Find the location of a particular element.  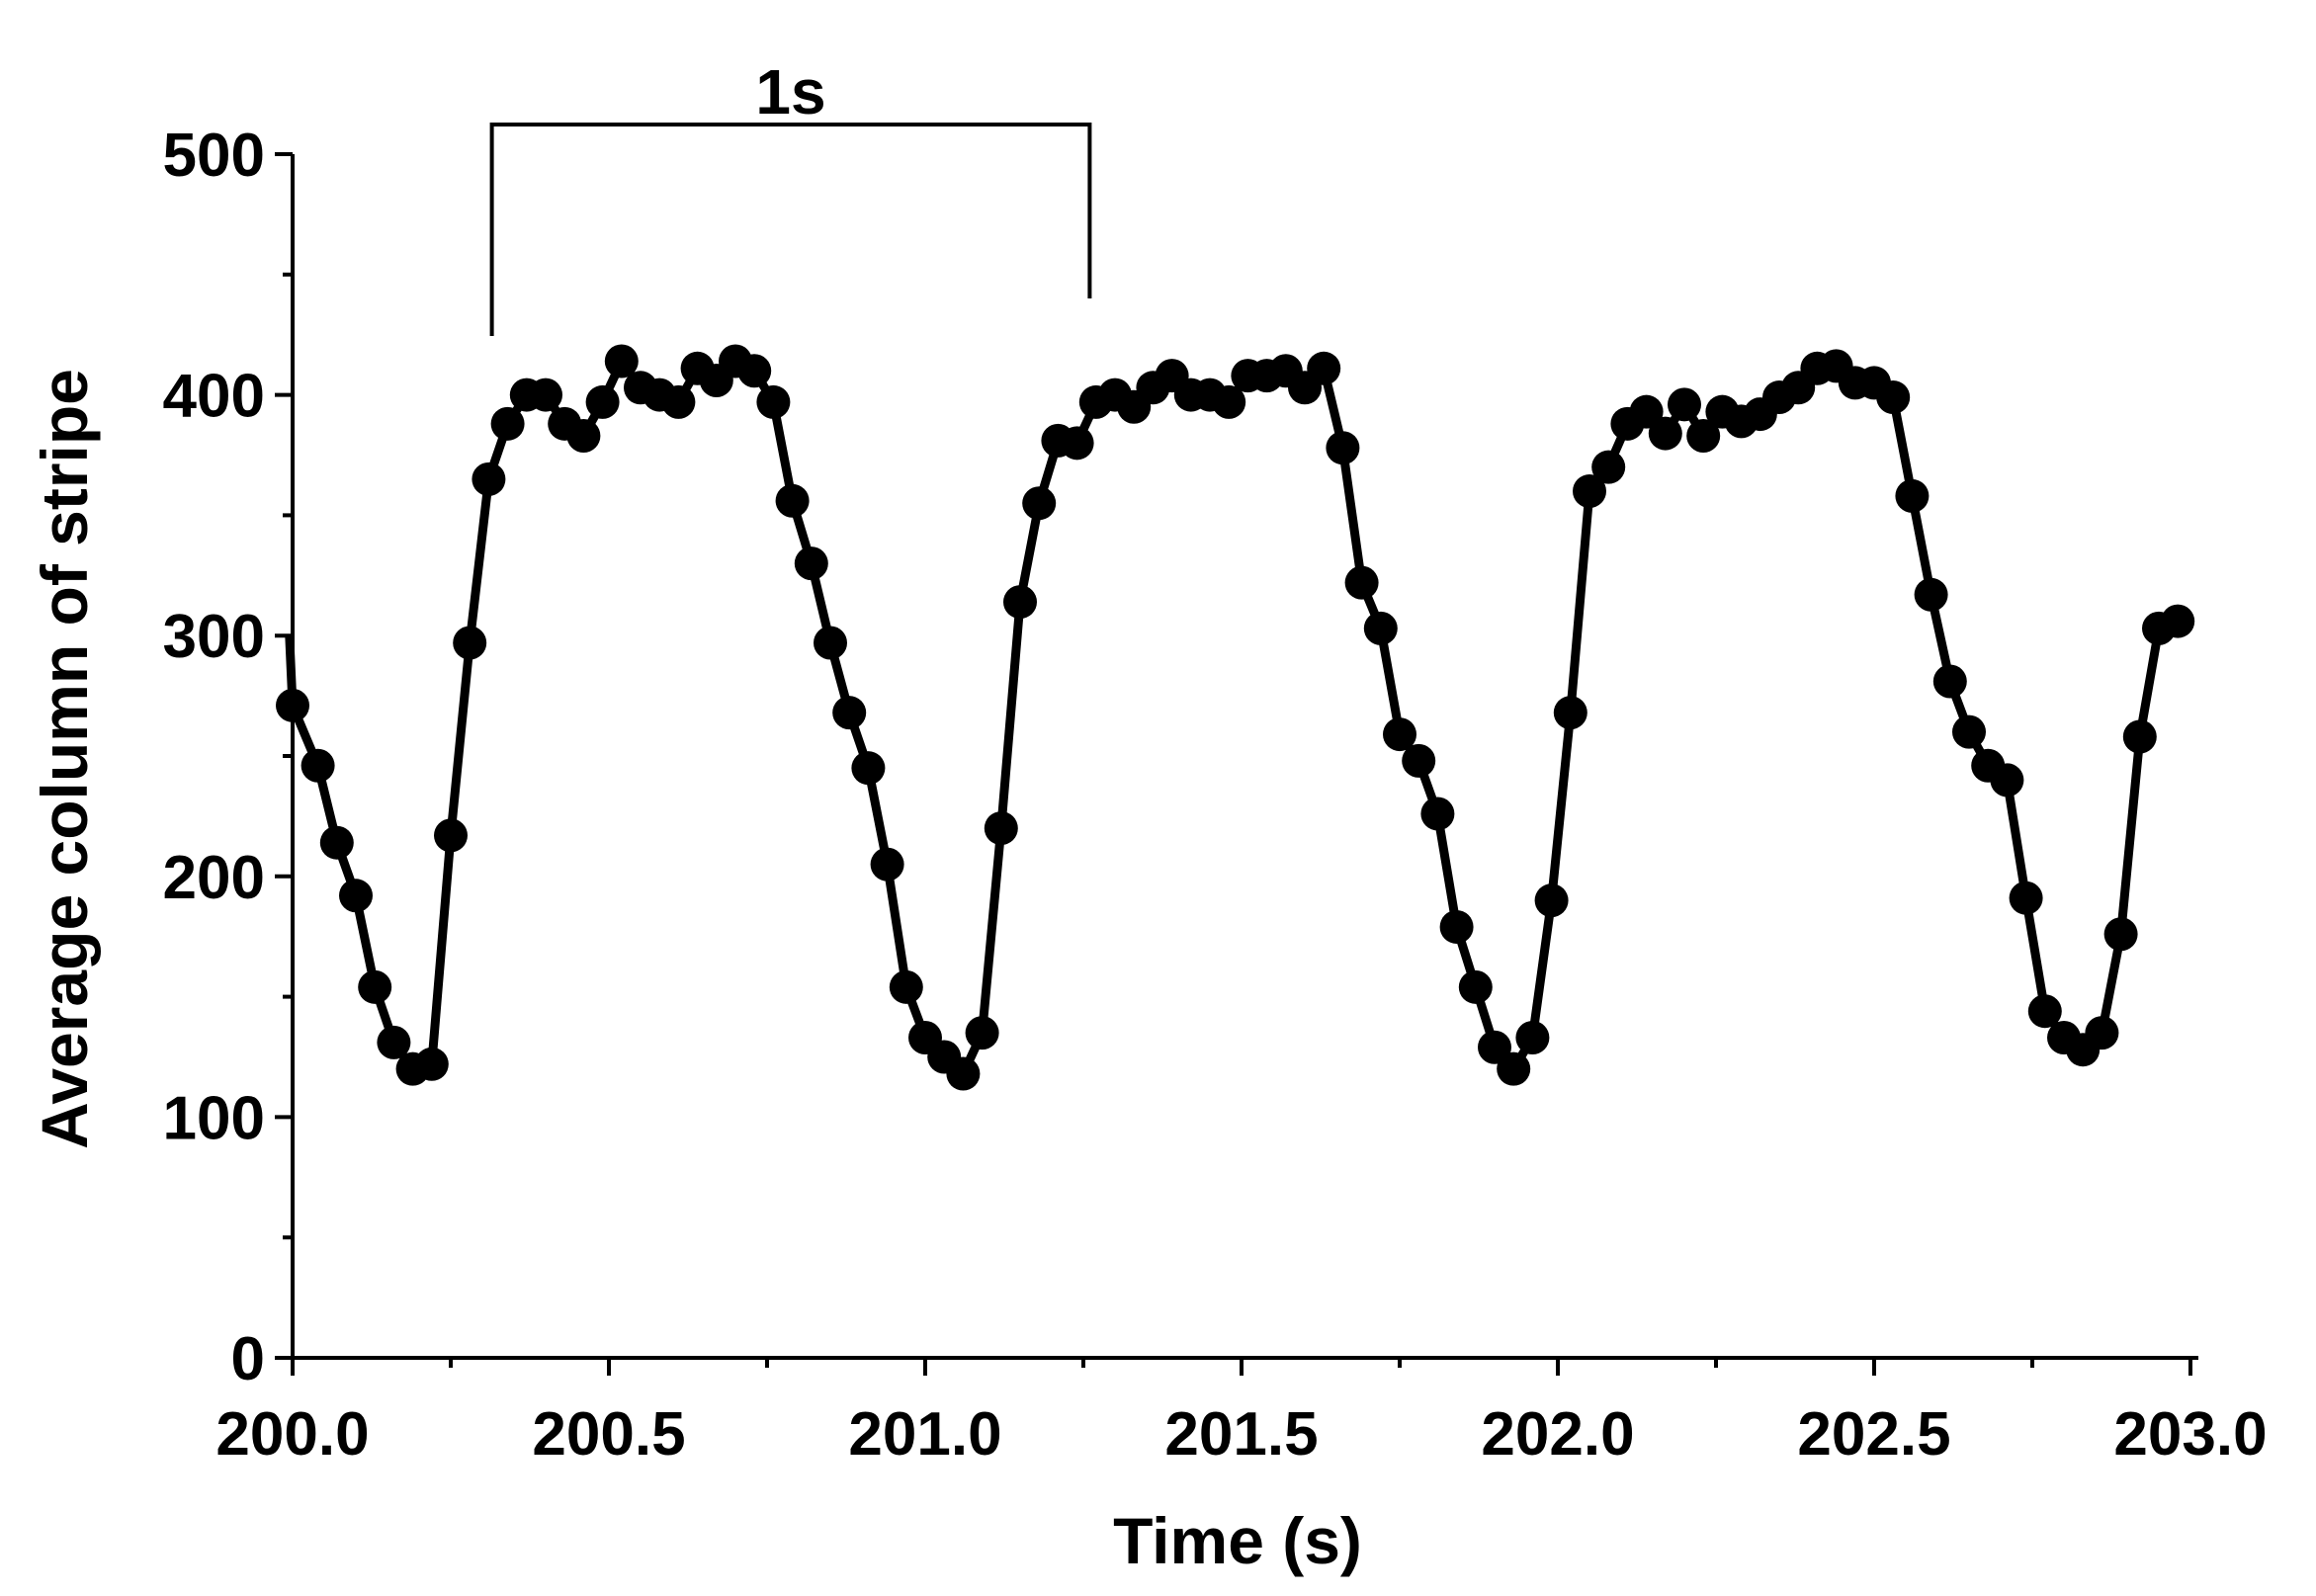

x-tick-label: 200.0 is located at coordinates (292, 1434).